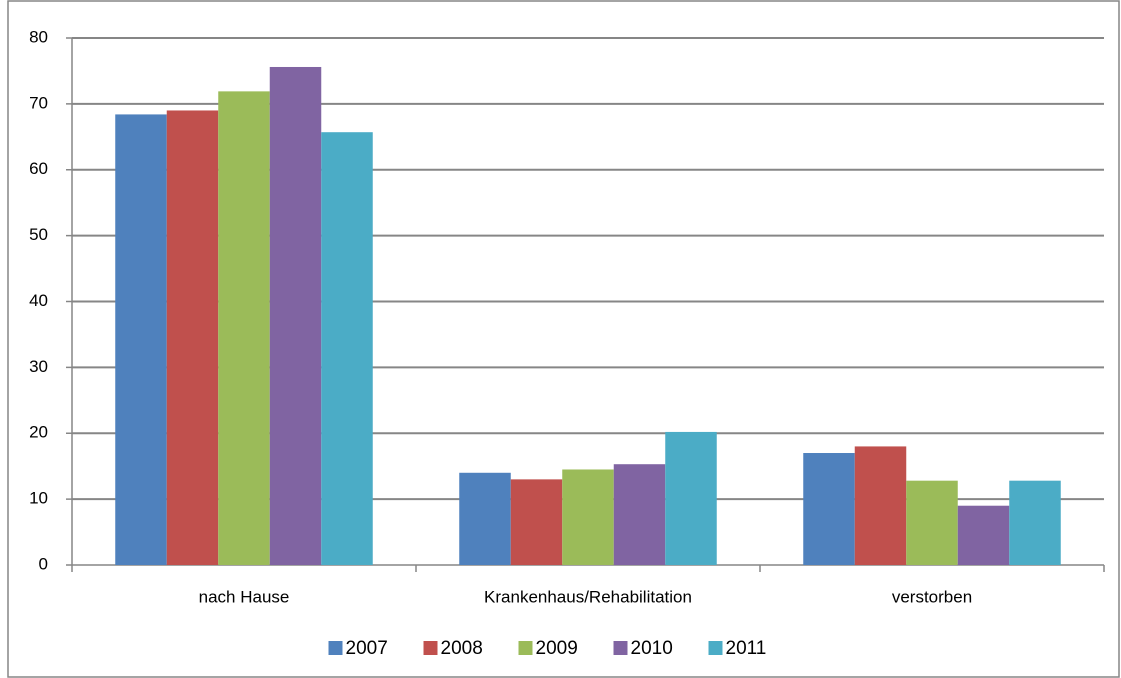  What do you see at coordinates (244, 596) in the screenshot?
I see `x-tick-label: nach Hause` at bounding box center [244, 596].